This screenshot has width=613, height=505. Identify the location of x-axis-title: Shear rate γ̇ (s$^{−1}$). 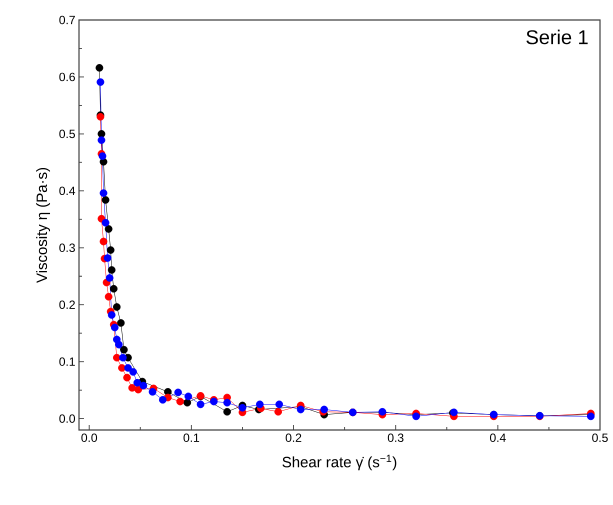
(339, 462).